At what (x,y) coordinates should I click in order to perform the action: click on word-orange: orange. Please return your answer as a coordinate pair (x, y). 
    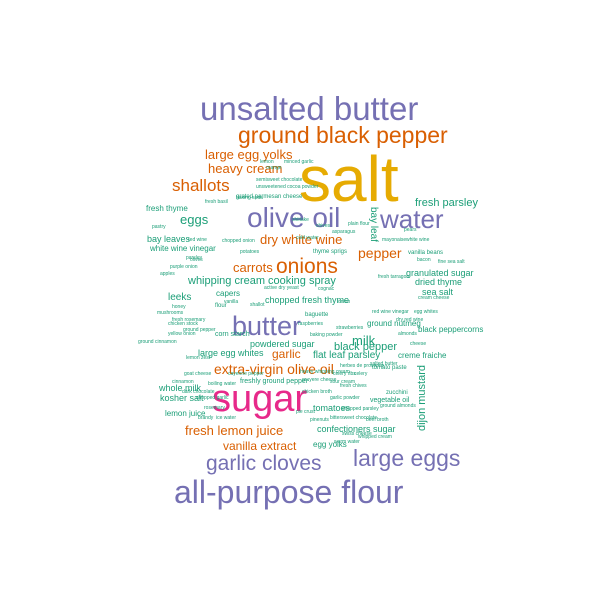
    Looking at the image, I should click on (274, 168).